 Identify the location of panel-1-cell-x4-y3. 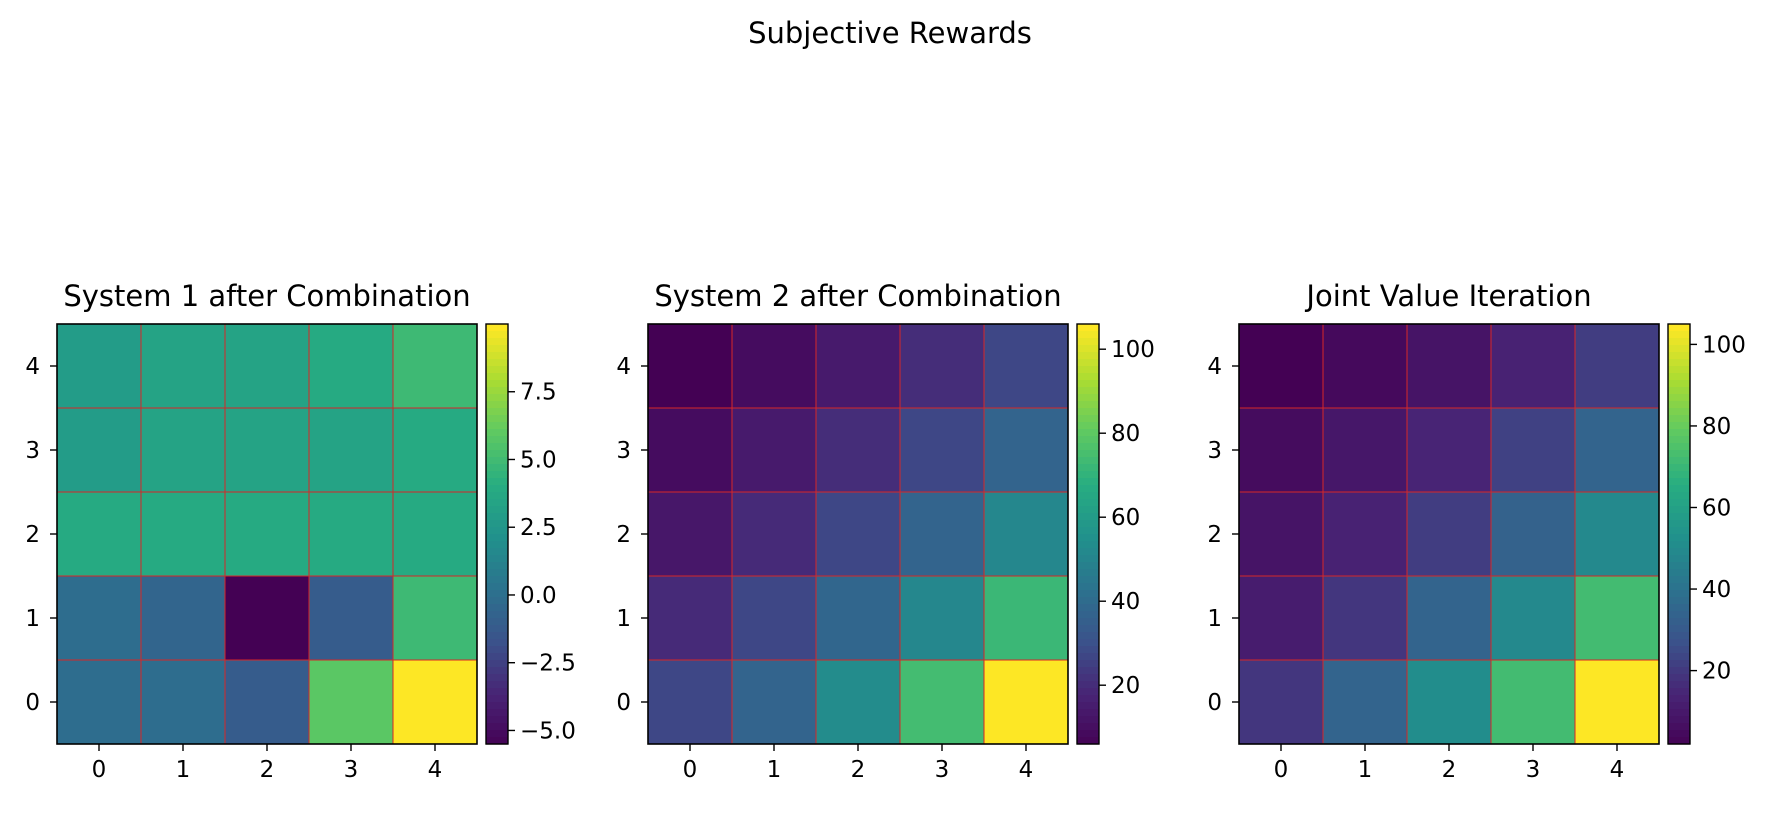
(435, 450).